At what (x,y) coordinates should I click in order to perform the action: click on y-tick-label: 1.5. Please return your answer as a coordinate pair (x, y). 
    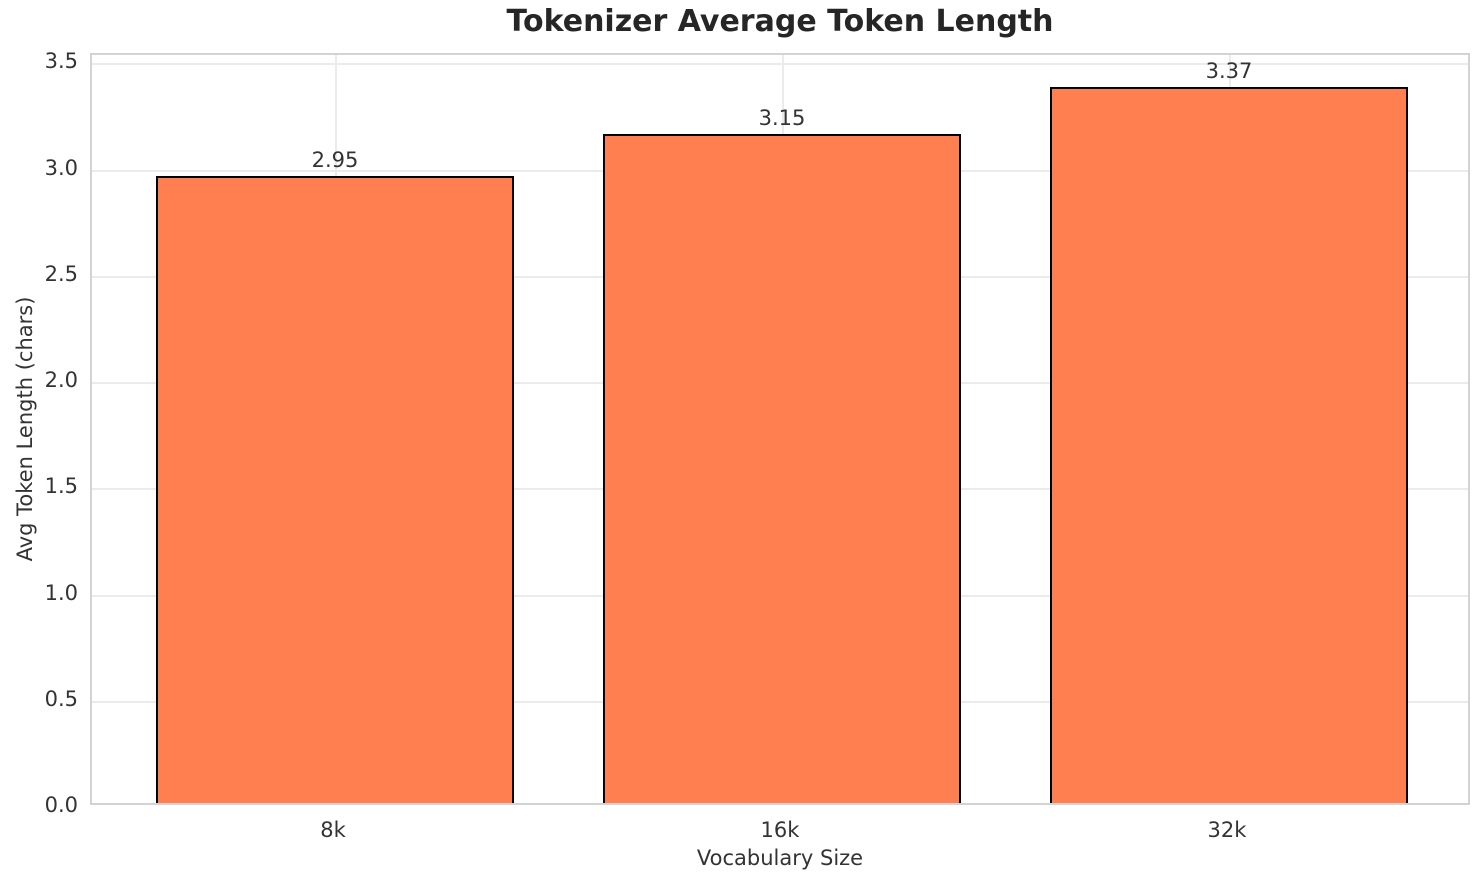
    Looking at the image, I should click on (61, 486).